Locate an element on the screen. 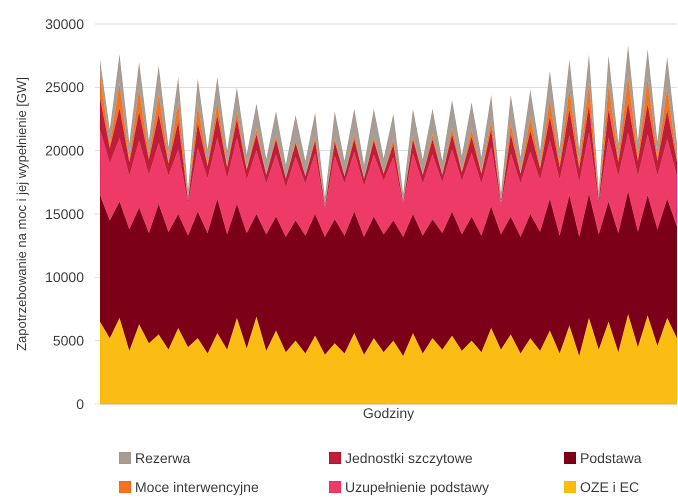 The height and width of the screenshot is (498, 678). legend-label: OZE i EC is located at coordinates (610, 486).